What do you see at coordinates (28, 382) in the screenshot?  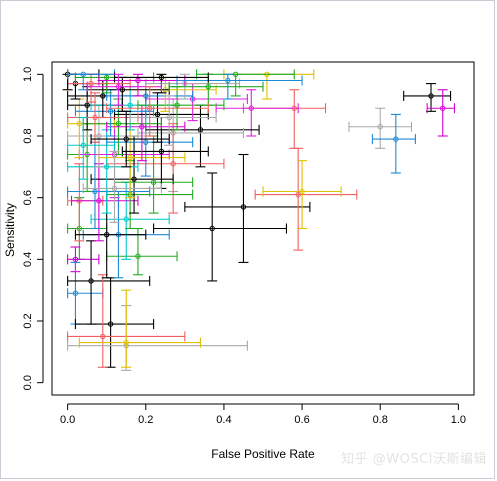 I see `y-tick-label: 0.0` at bounding box center [28, 382].